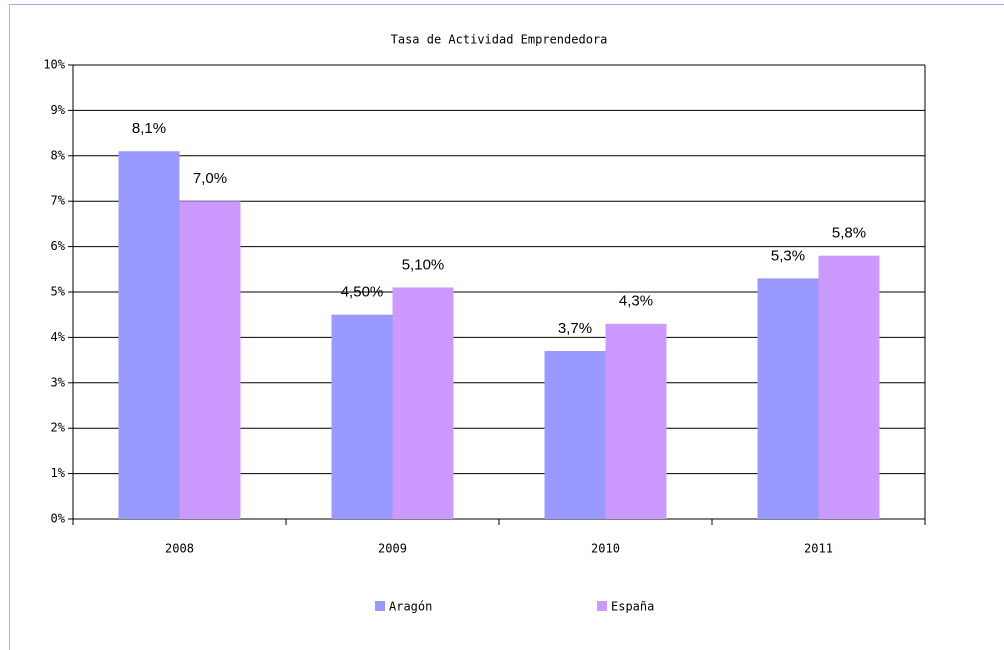 The width and height of the screenshot is (1004, 650). Describe the element at coordinates (58, 292) in the screenshot. I see `y-tick-label: 5%` at that location.